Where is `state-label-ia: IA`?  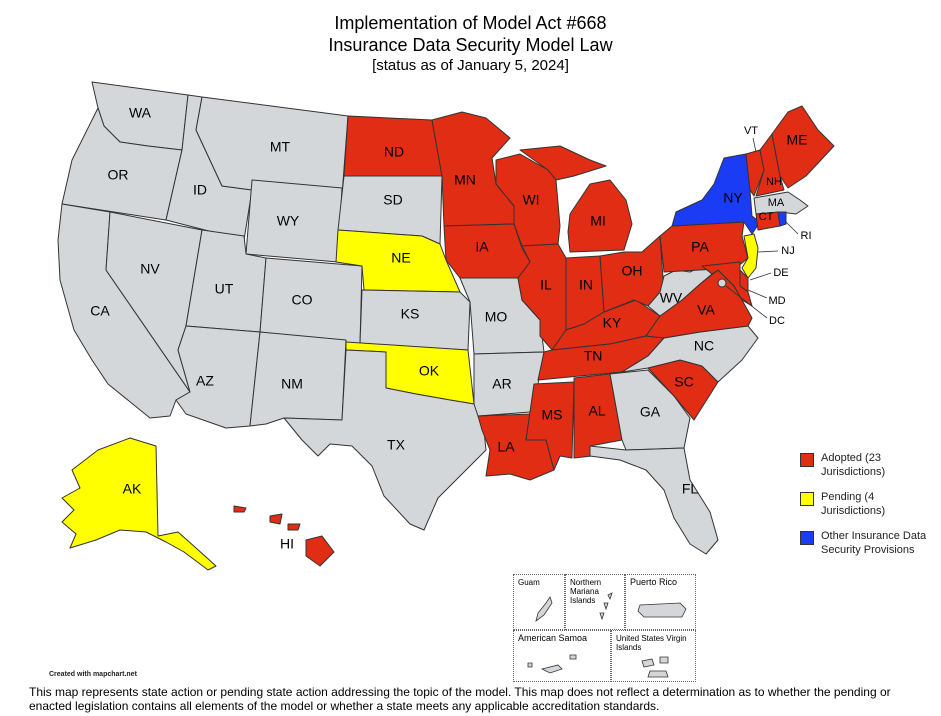
state-label-ia: IA is located at coordinates (482, 247).